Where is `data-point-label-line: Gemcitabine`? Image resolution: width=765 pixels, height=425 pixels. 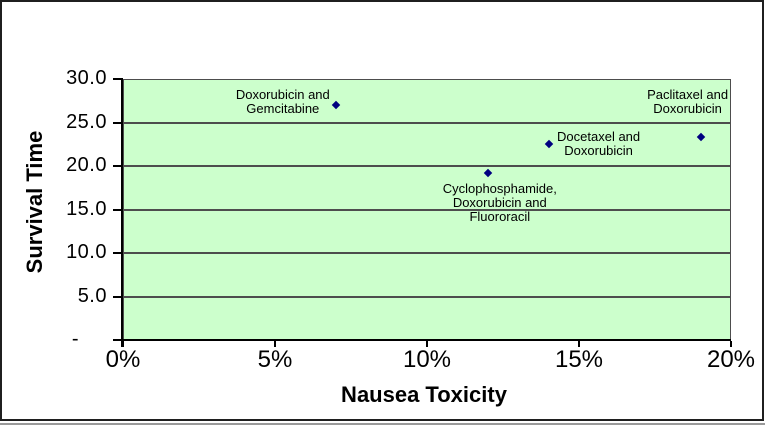 data-point-label-line: Gemcitabine is located at coordinates (283, 109).